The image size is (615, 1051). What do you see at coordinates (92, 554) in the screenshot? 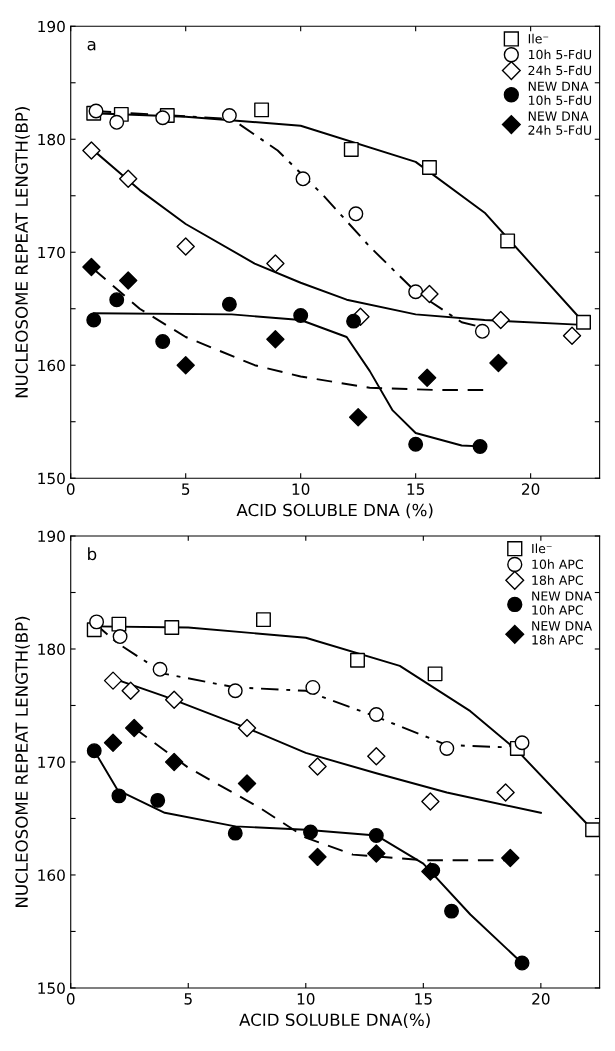
I see `annotation: b` at bounding box center [92, 554].